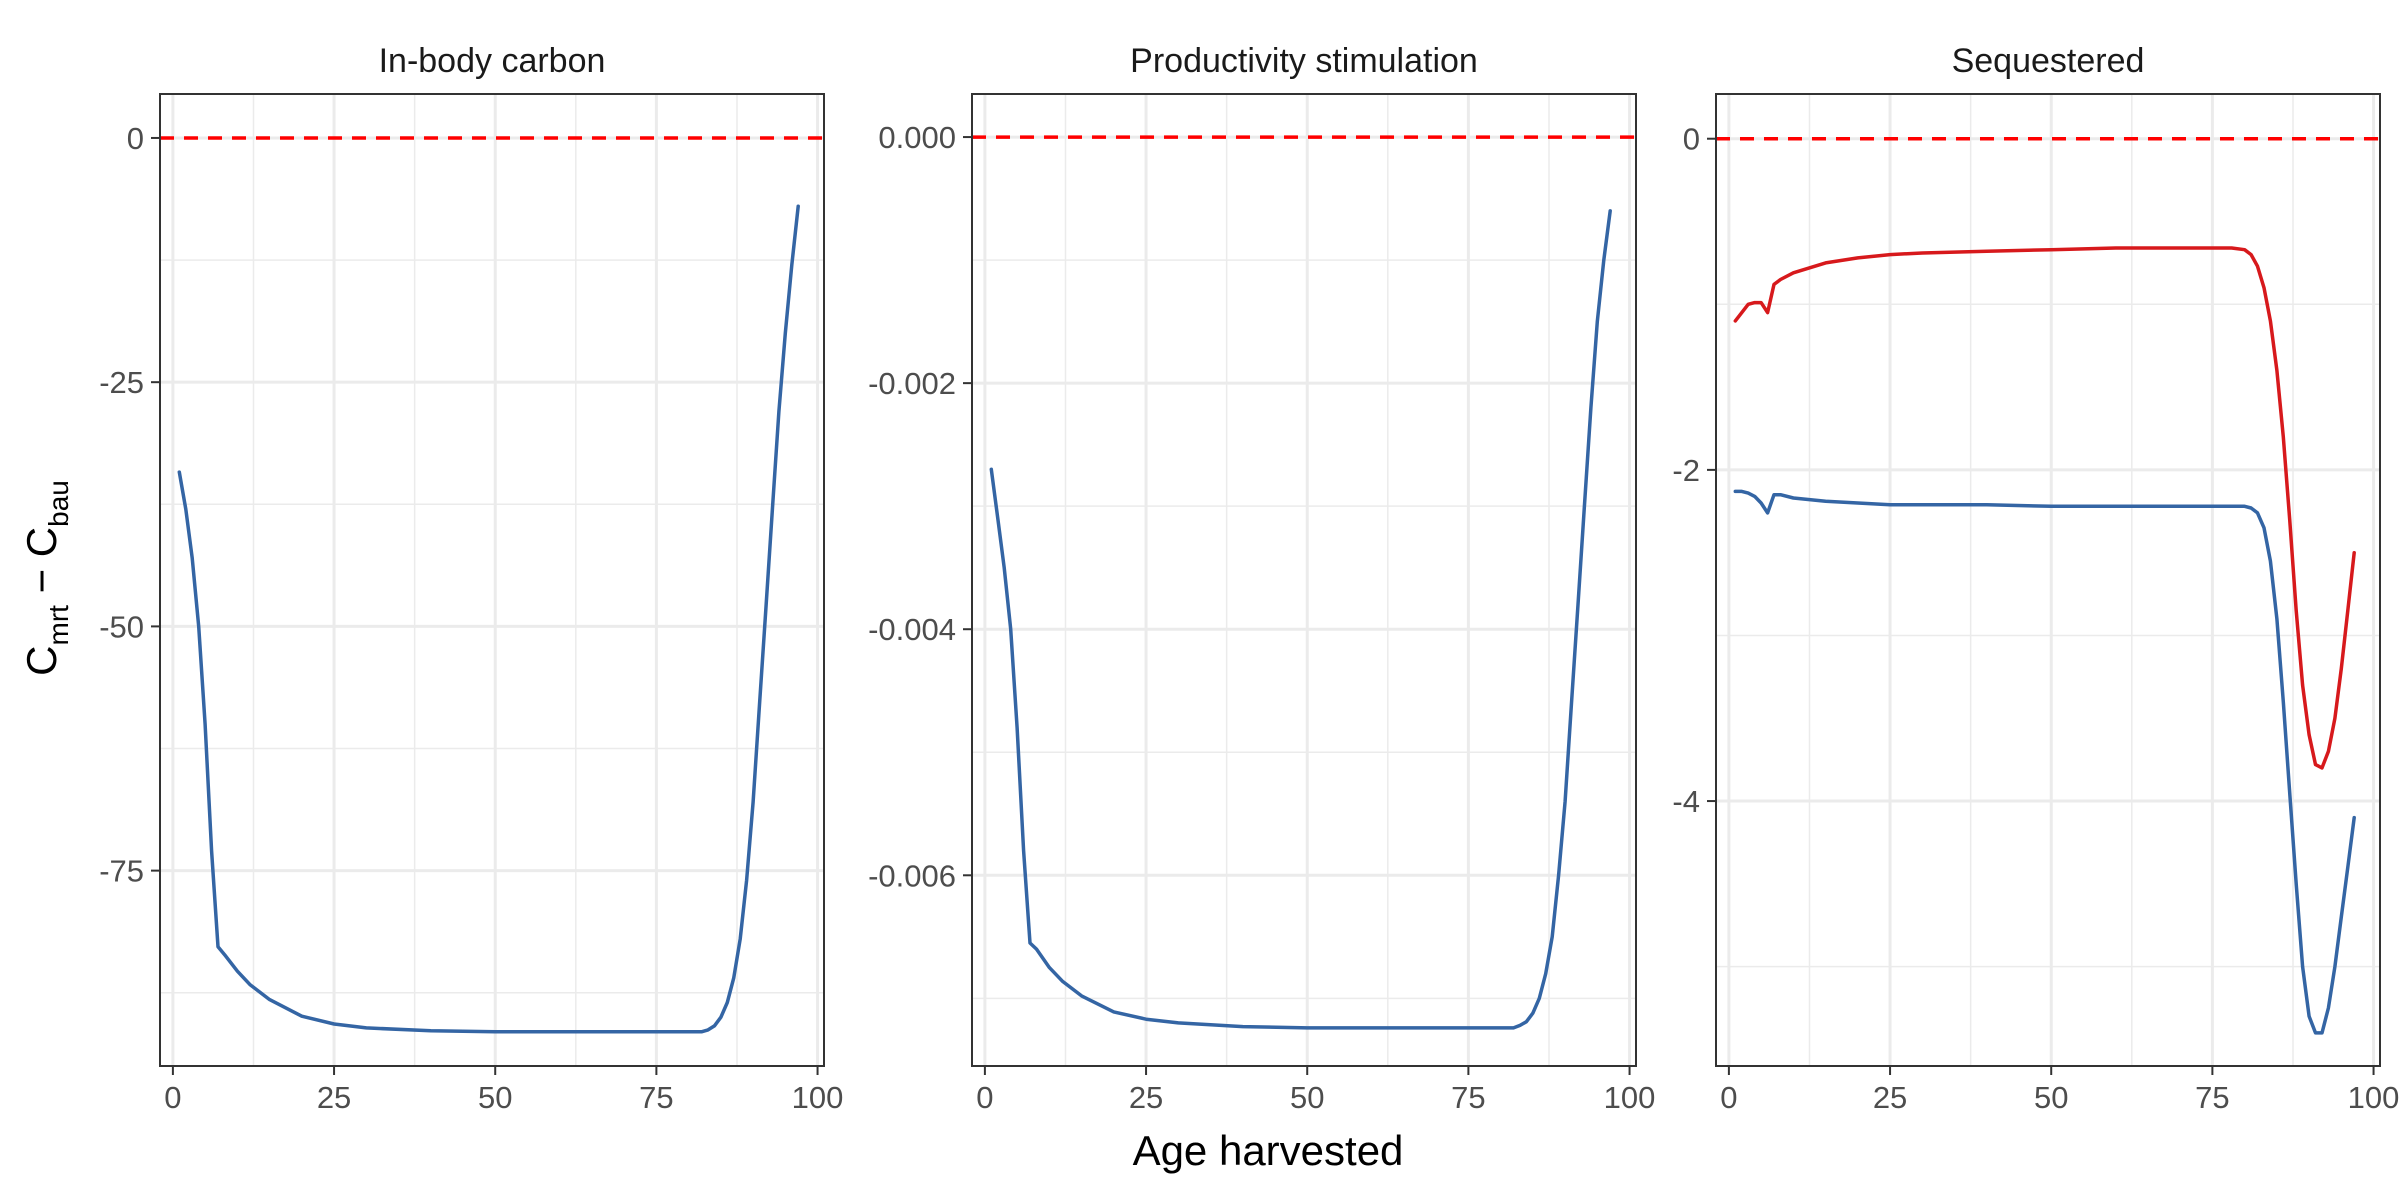 The image size is (2400, 1200). I want to click on y-axis-title-sub-bau: bau, so click(58, 503).